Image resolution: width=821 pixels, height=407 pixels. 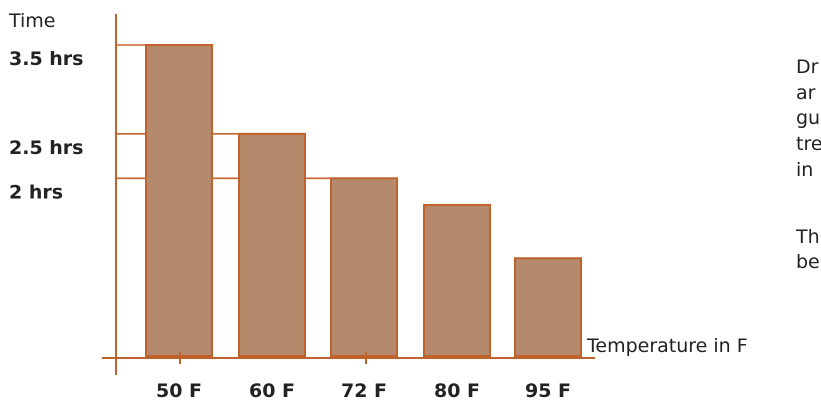 I want to click on y-tick-label: 2 hrs, so click(x=36, y=192).